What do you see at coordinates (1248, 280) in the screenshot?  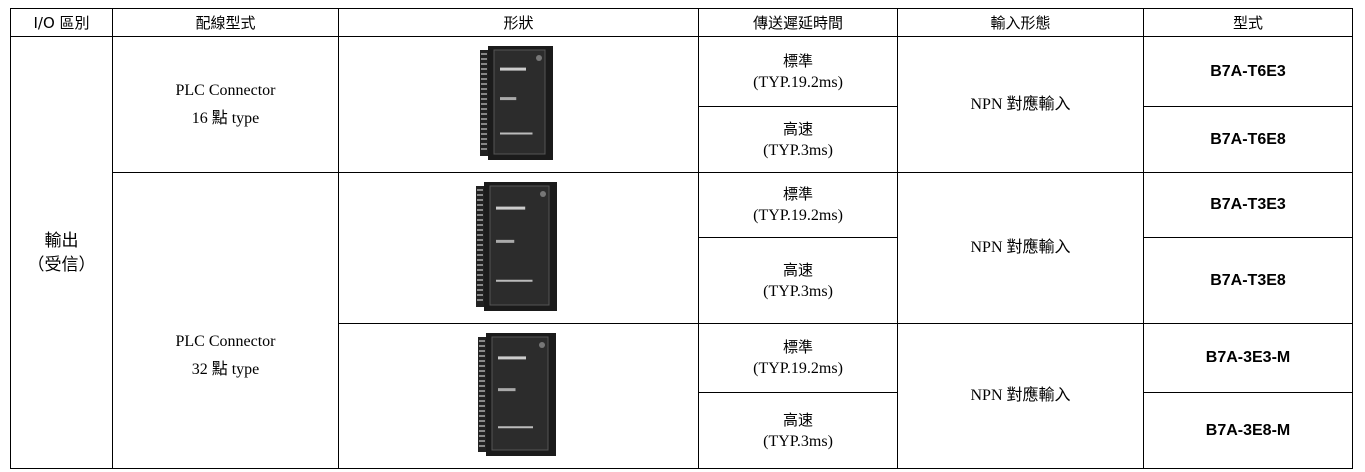 I see `model-cell: B7A-T3E8` at bounding box center [1248, 280].